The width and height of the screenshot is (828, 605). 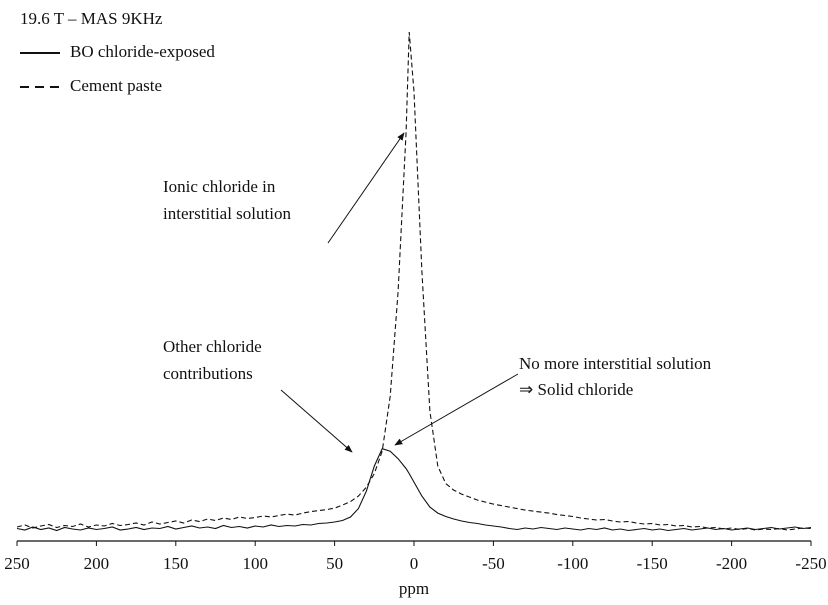 What do you see at coordinates (414, 588) in the screenshot?
I see `x-axis-label: ppm` at bounding box center [414, 588].